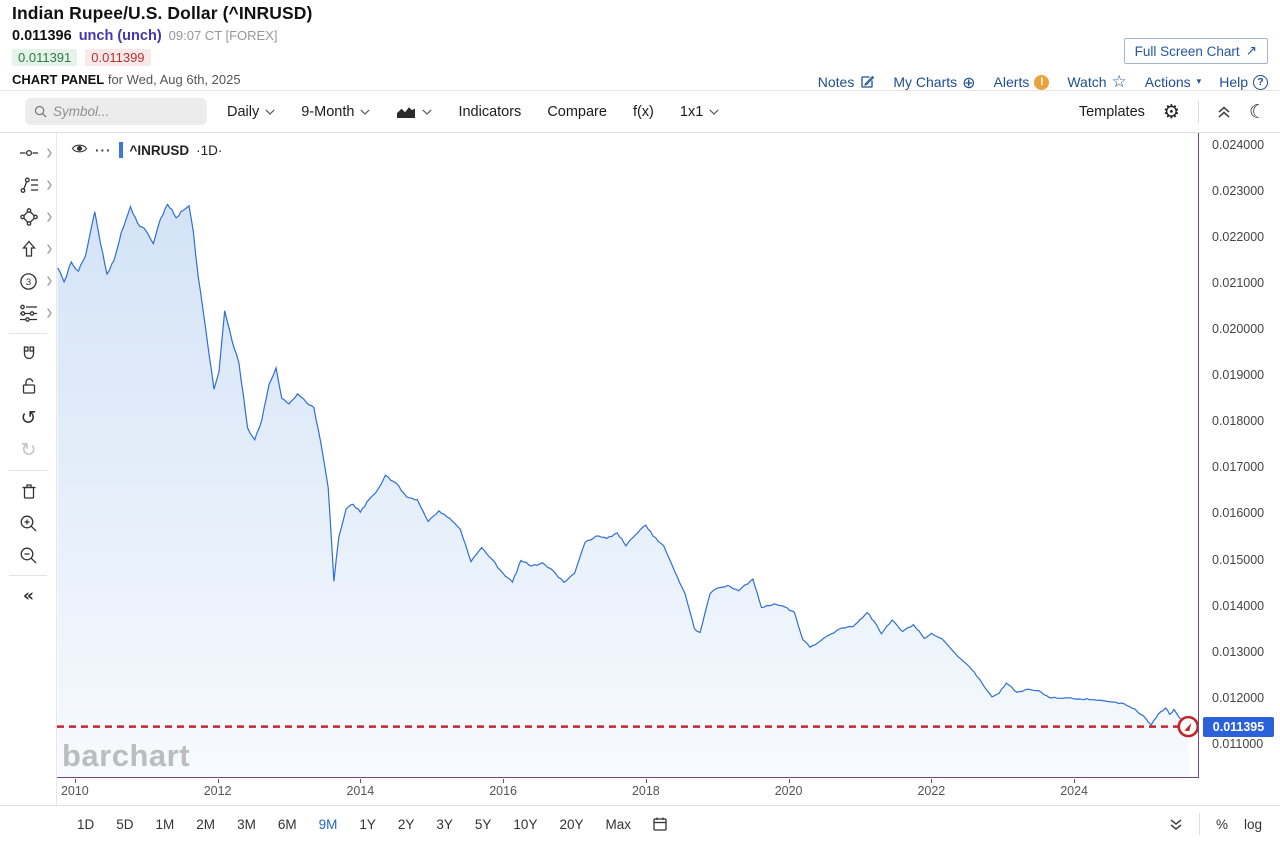 This screenshot has width=1280, height=842. Describe the element at coordinates (28, 313) in the screenshot. I see `fibonacci-tool-icon: ❯` at that location.